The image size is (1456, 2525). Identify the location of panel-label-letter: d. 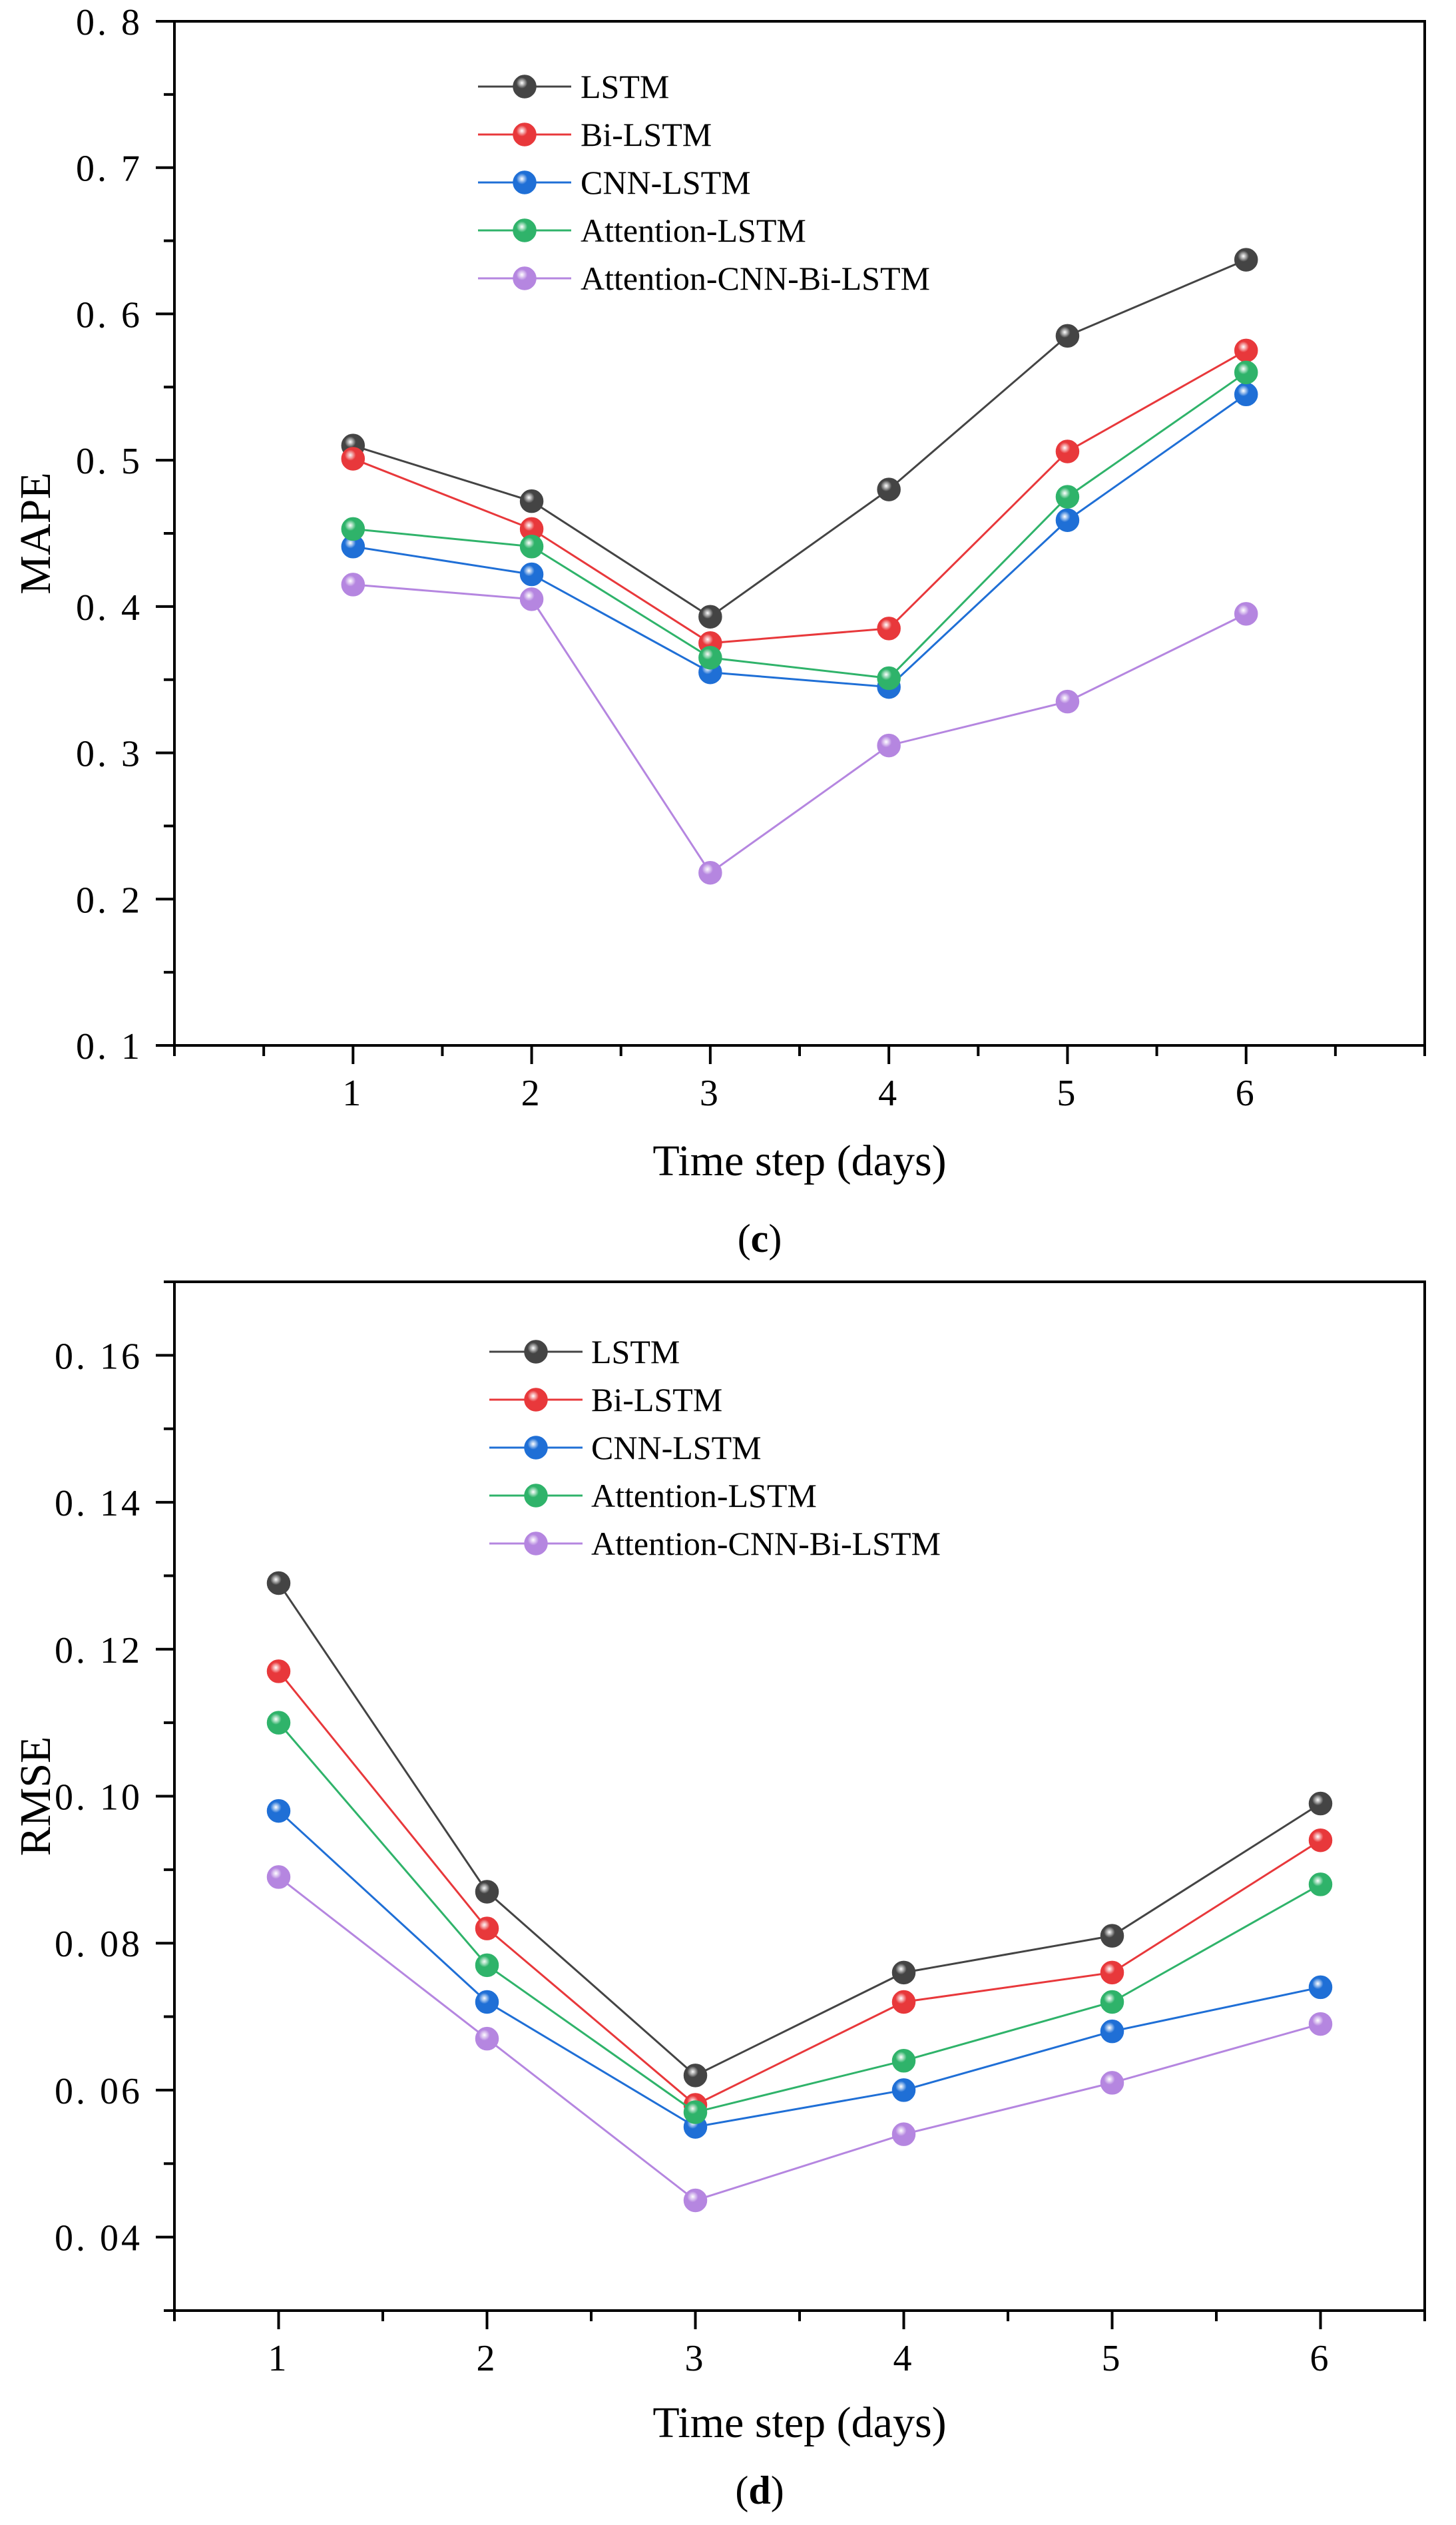
(759, 2490).